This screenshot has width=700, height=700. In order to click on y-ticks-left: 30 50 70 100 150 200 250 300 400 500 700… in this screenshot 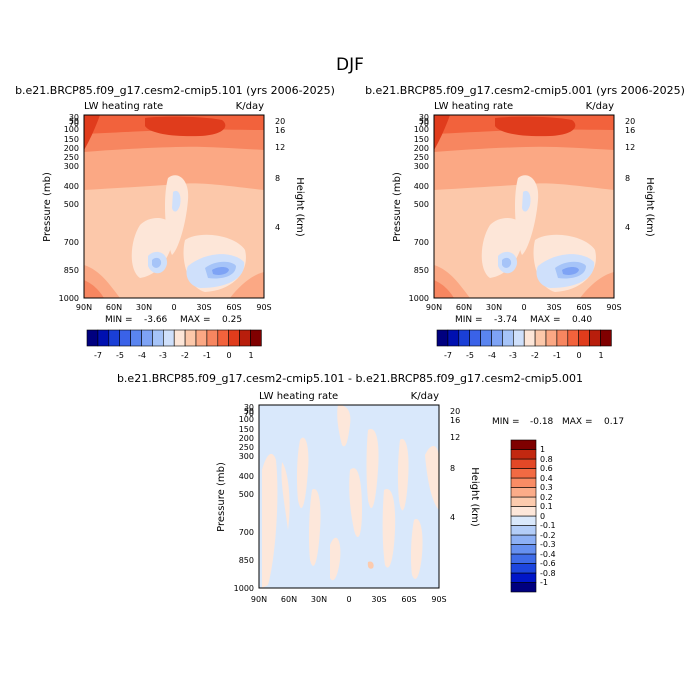, I will do `click(419, 208)`.